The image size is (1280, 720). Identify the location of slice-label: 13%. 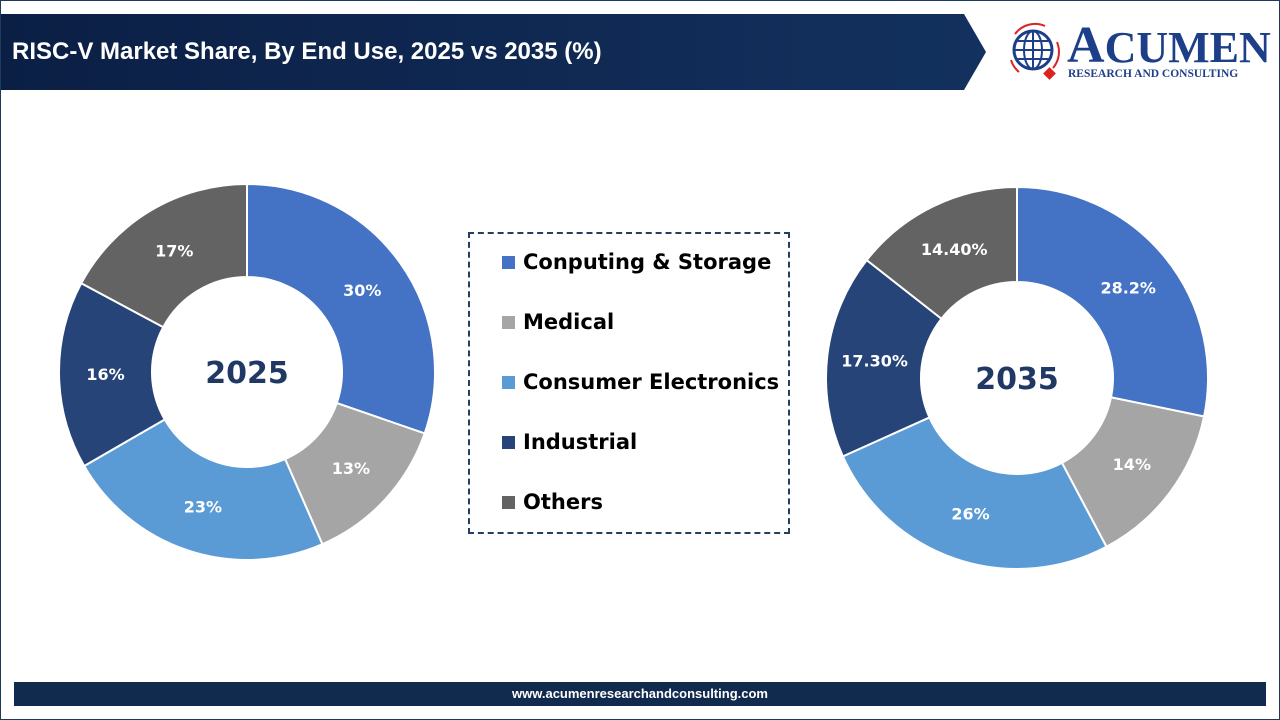
(351, 468).